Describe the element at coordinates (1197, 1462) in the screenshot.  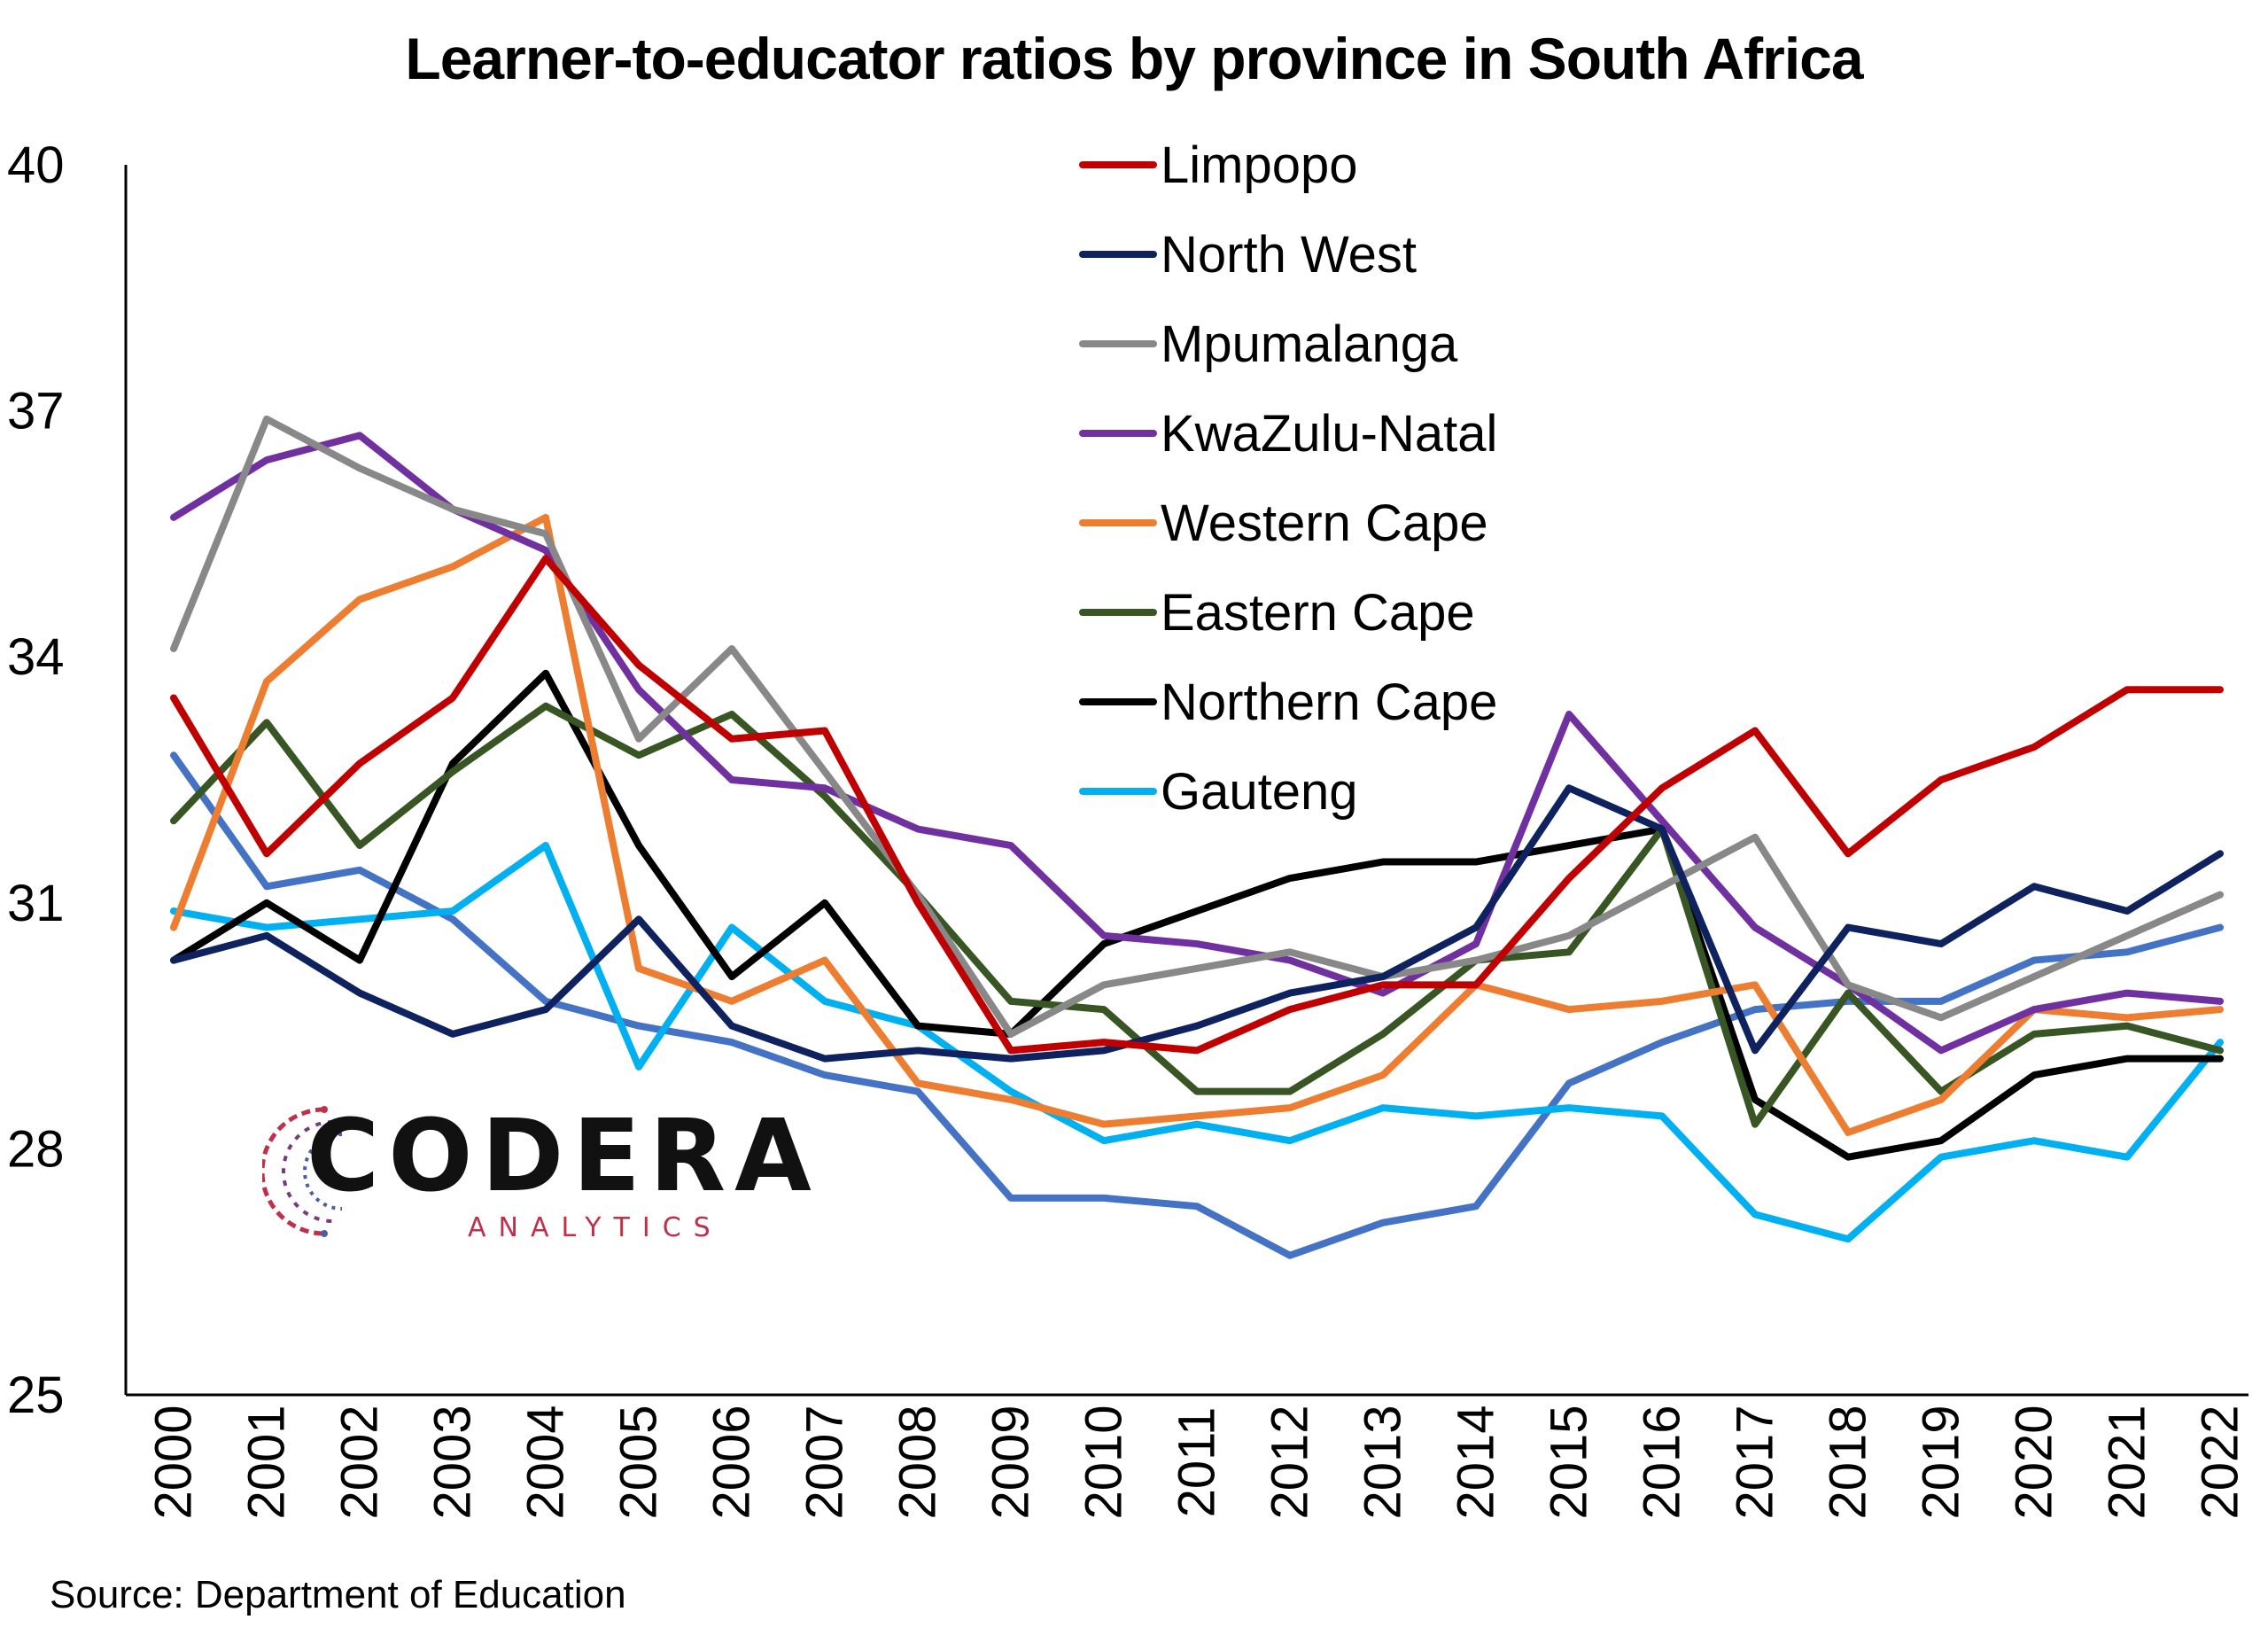
I see `x-tick-label: 2011` at that location.